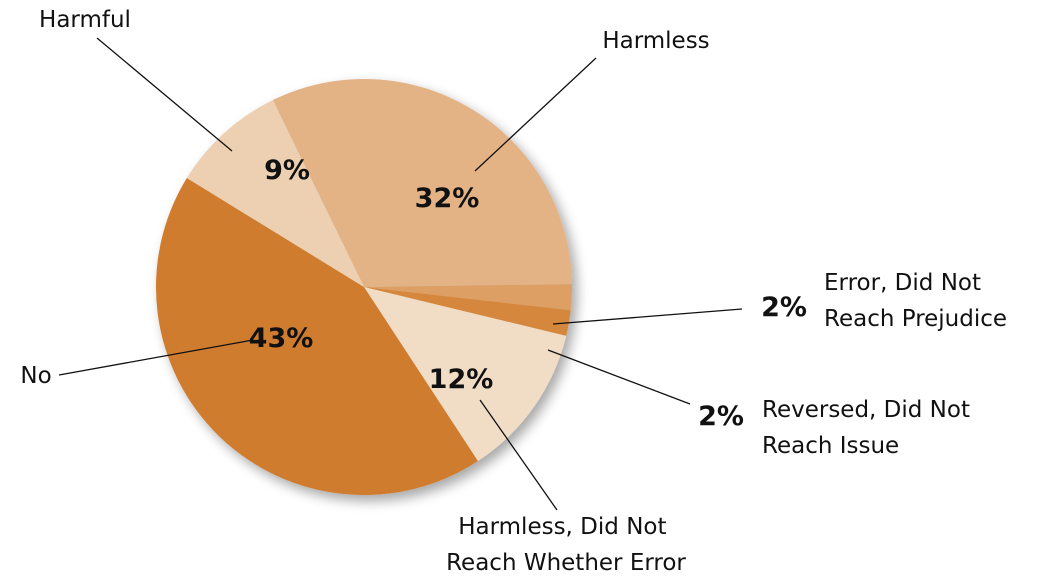 The height and width of the screenshot is (584, 1039). Describe the element at coordinates (275, 193) in the screenshot. I see `pie-slice-harmful` at that location.